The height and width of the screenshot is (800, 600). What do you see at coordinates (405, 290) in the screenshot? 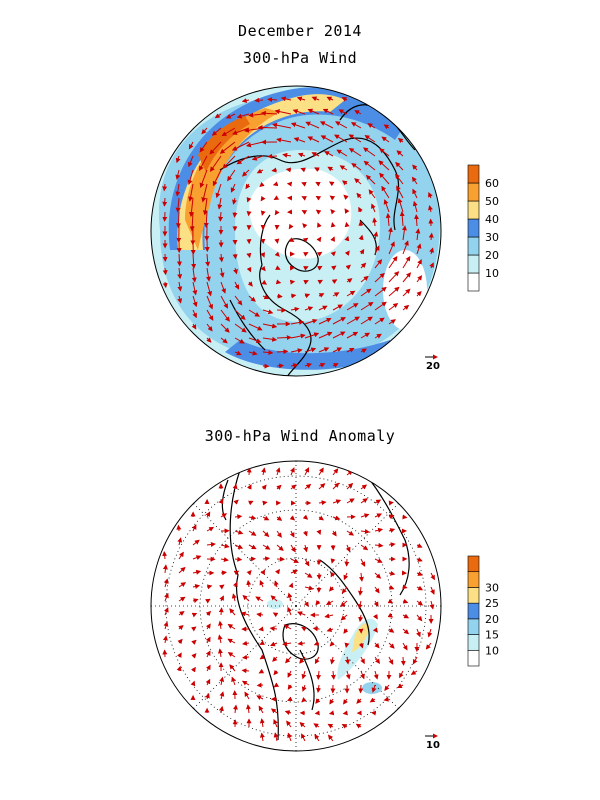
I see `top-calm-east` at bounding box center [405, 290].